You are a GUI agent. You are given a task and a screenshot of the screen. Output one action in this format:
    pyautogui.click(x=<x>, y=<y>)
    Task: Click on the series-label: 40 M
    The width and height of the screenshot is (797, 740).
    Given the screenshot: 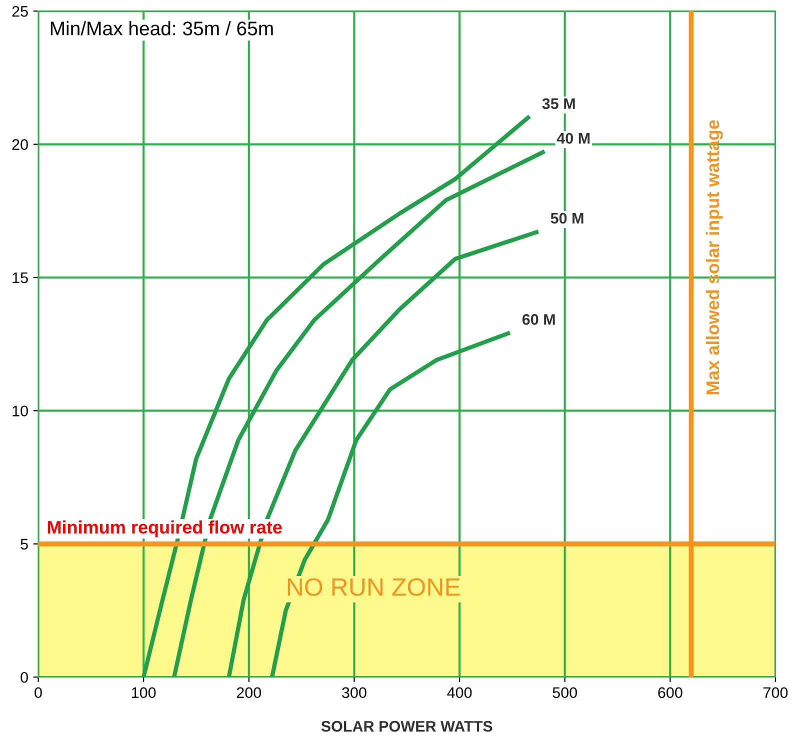 What is the action you would take?
    pyautogui.click(x=573, y=138)
    